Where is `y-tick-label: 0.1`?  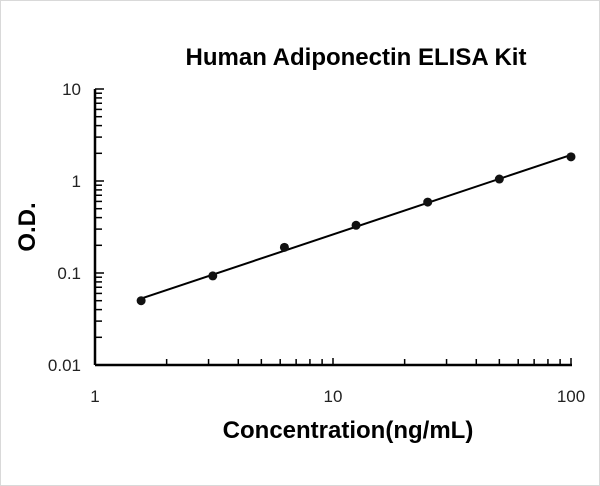 y-tick-label: 0.1 is located at coordinates (69, 273).